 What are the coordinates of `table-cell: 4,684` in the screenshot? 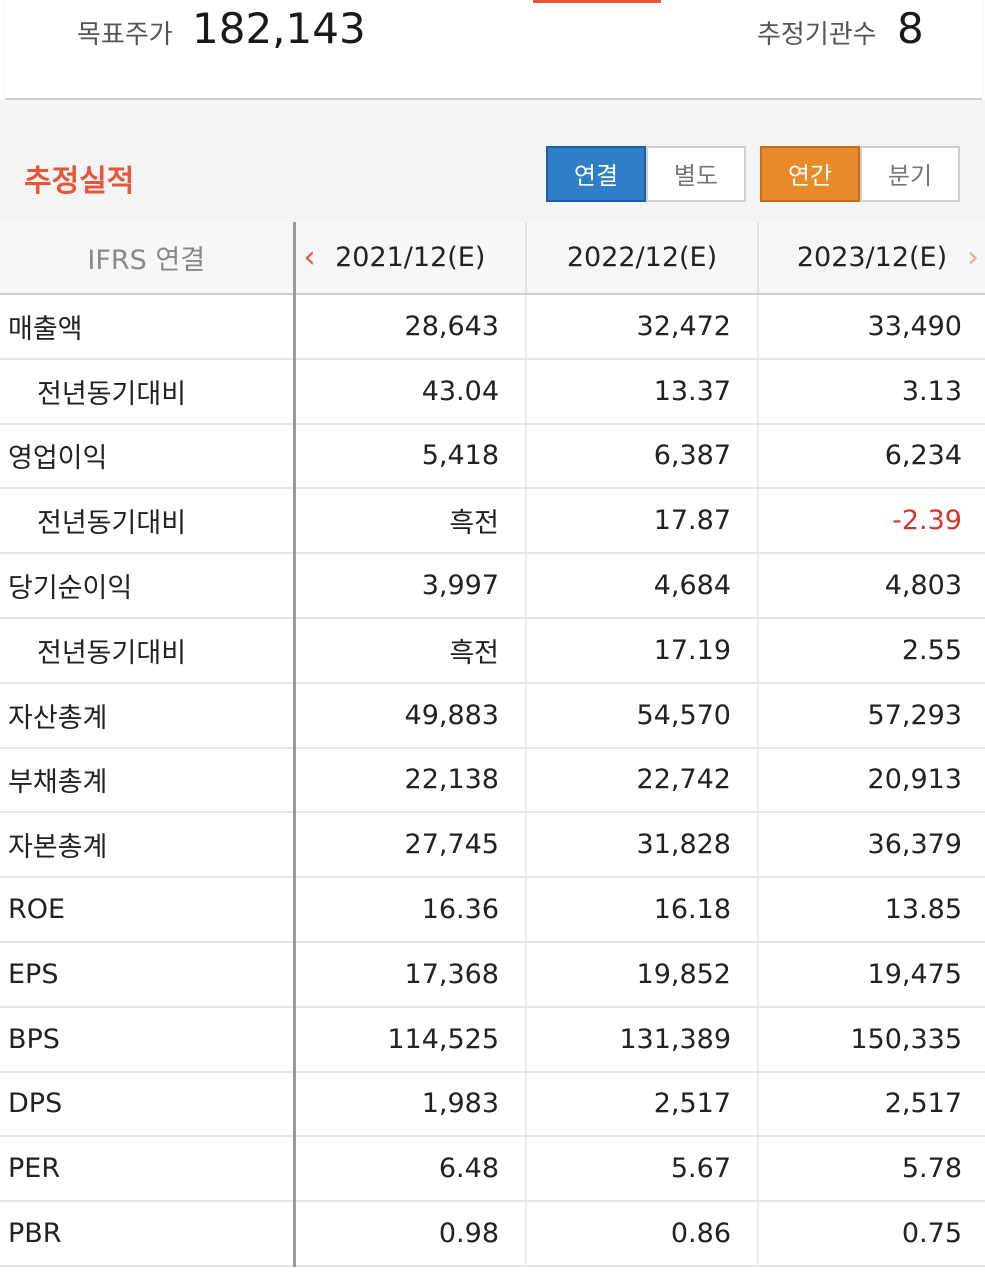 It's located at (642, 586).